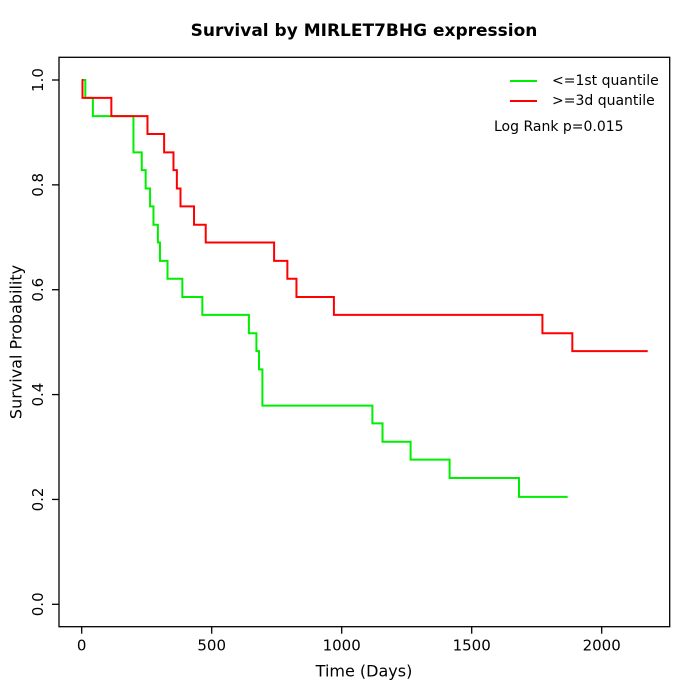 This screenshot has height=700, width=700. Describe the element at coordinates (472, 646) in the screenshot. I see `x-tick-label: 1500` at that location.